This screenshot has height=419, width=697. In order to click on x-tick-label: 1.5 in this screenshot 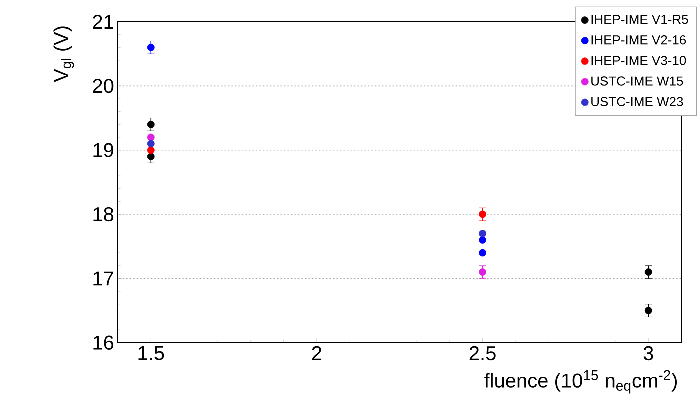, I will do `click(151, 353)`.